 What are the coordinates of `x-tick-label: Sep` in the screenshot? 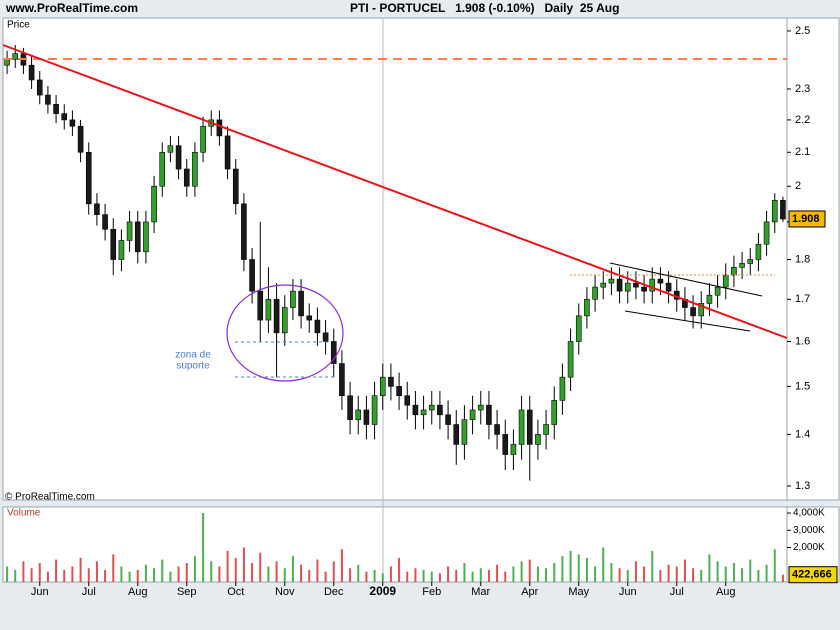 It's located at (187, 592).